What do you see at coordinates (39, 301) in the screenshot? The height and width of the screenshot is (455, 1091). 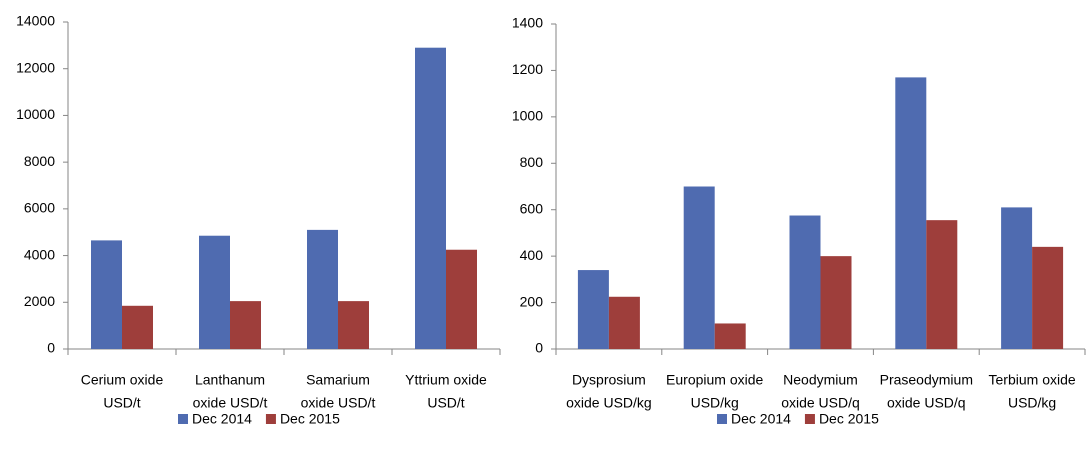 I see `y-tick-label: 2000` at bounding box center [39, 301].